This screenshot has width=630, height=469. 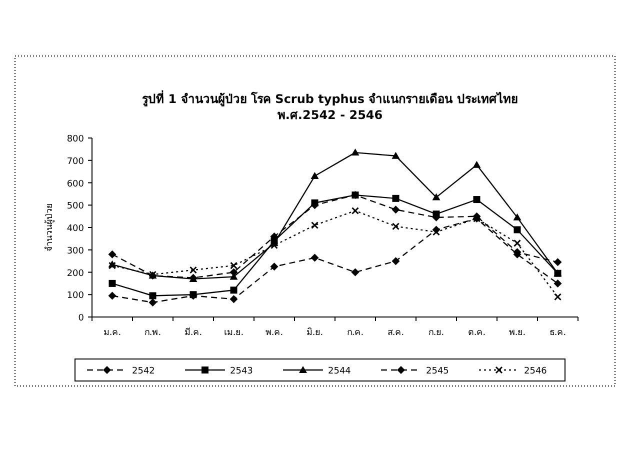 I want to click on y-tick-label: 600, so click(x=75, y=184).